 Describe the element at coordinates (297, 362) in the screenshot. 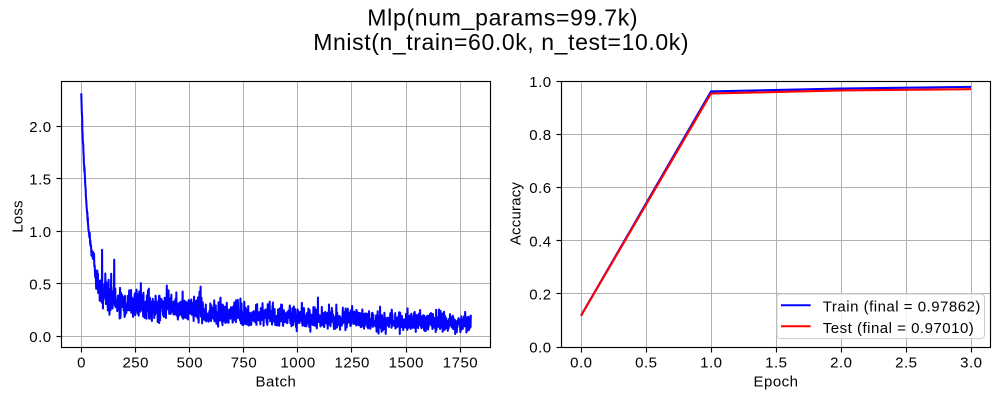

I see `svg-text: 1000` at that location.